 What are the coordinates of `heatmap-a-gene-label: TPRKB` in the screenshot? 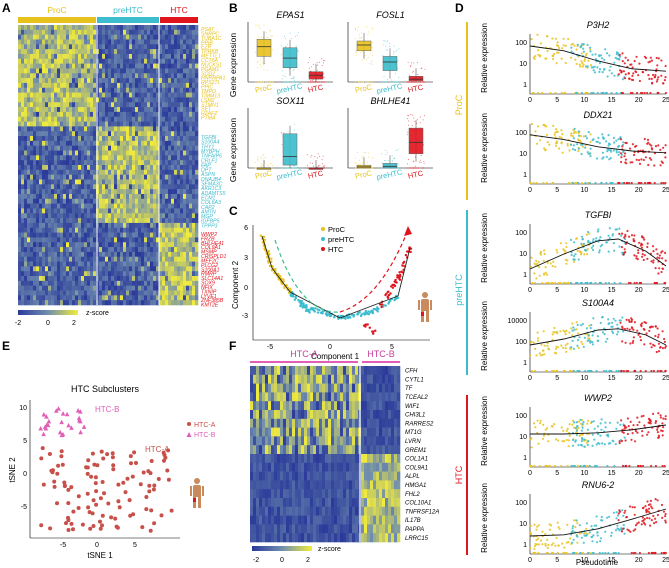 It's located at (210, 52).